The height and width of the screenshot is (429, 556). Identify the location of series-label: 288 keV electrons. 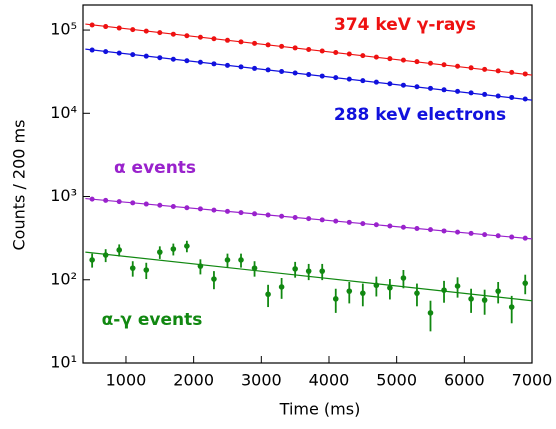
(420, 115).